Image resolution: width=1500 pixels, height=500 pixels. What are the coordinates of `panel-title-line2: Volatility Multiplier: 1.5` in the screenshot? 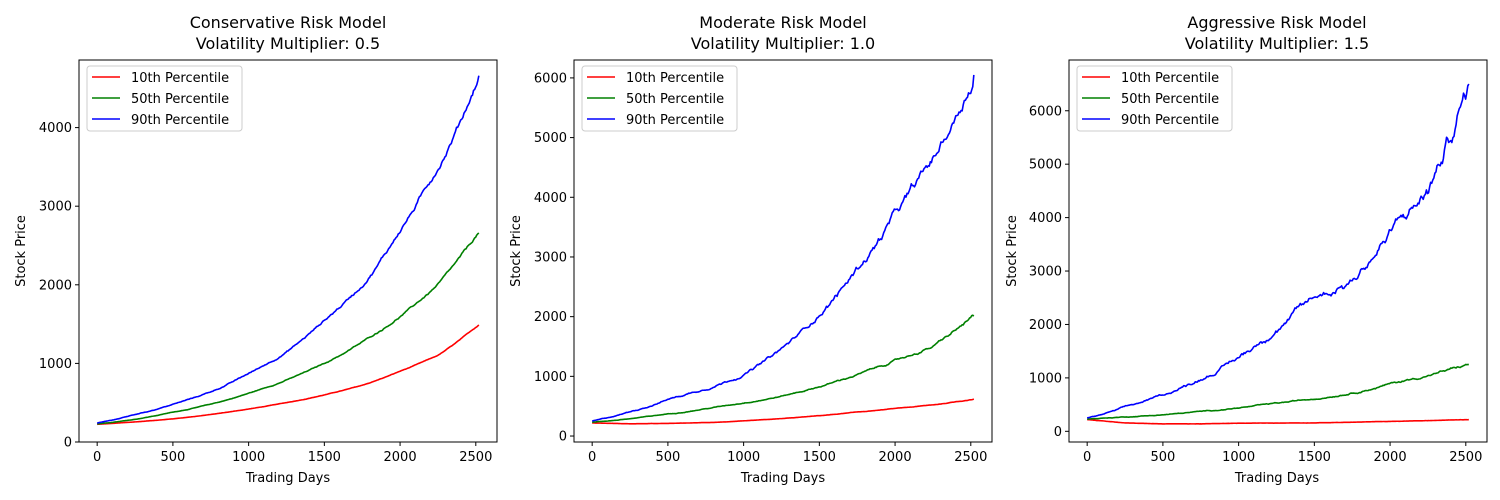 It's located at (1277, 43).